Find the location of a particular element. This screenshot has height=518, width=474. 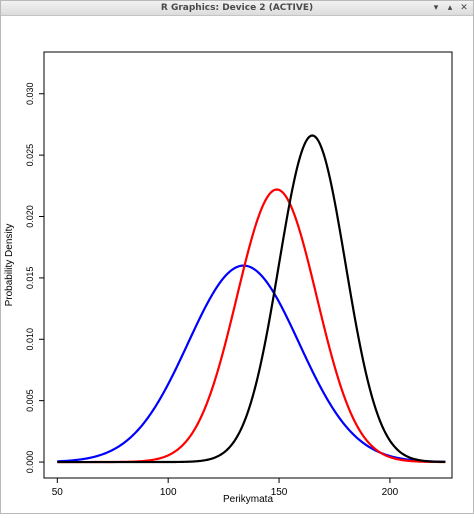

x-tick-label: 100 is located at coordinates (168, 492).